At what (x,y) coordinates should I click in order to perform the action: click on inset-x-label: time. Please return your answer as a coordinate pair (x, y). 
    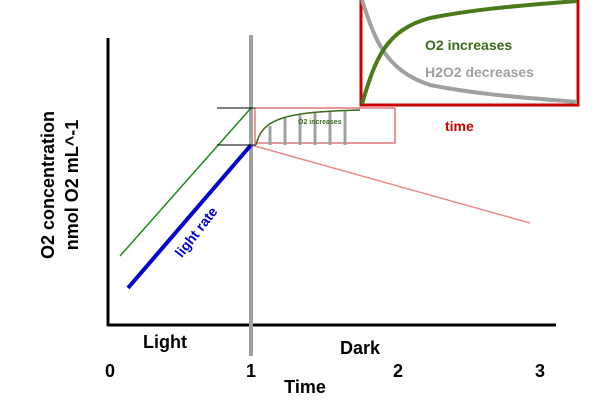
    Looking at the image, I should click on (459, 126).